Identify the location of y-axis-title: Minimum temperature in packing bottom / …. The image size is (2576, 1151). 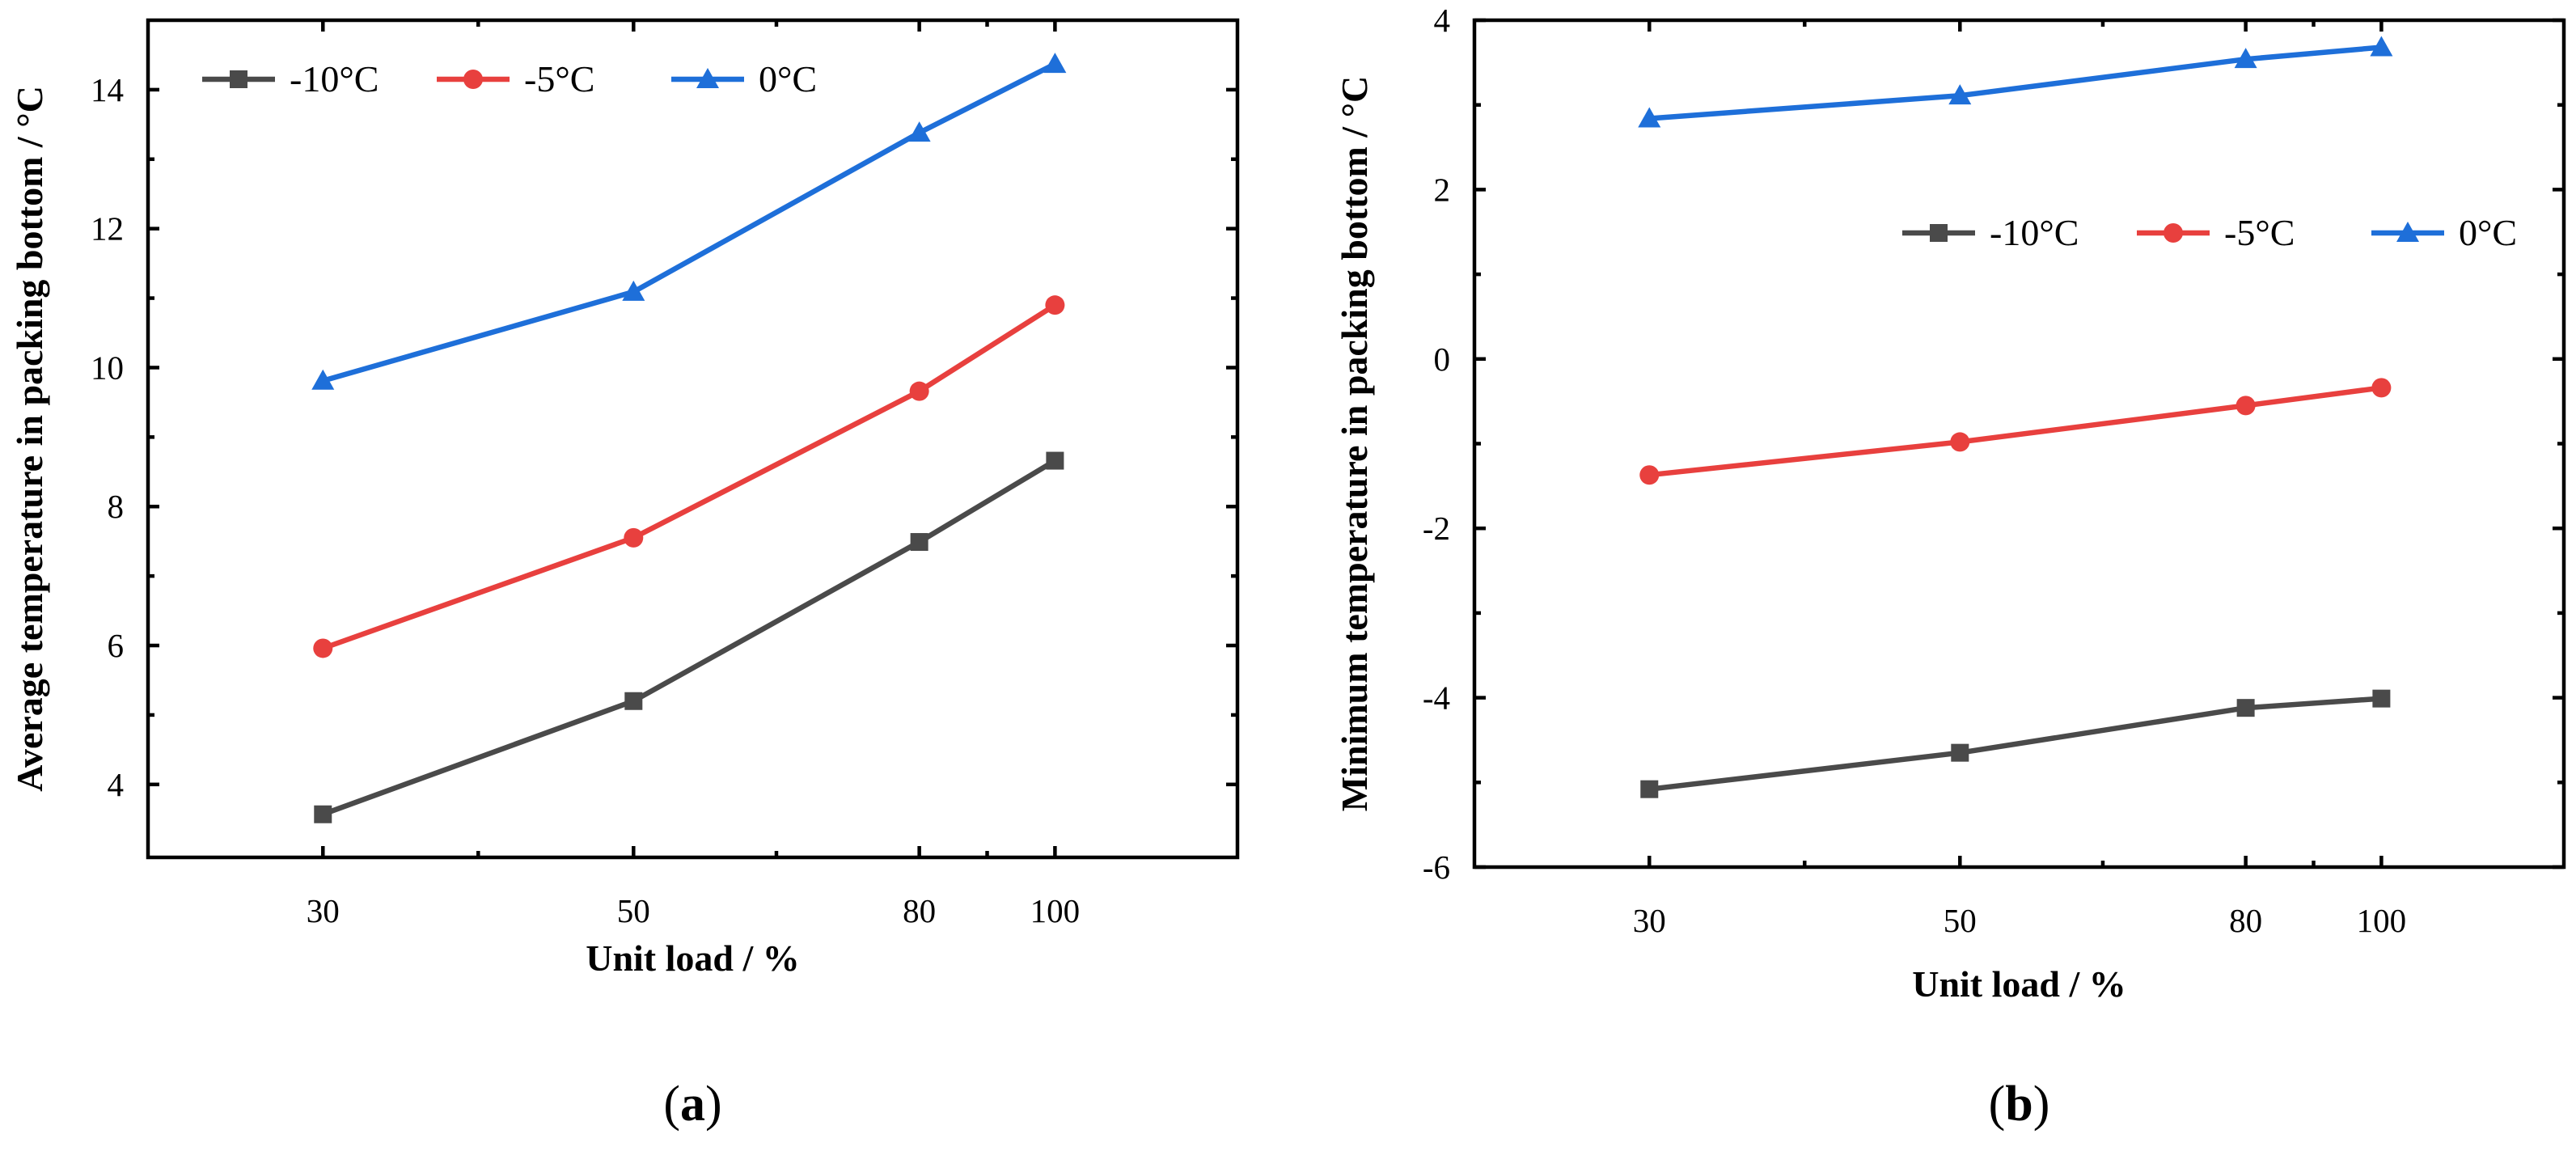
(1355, 443).